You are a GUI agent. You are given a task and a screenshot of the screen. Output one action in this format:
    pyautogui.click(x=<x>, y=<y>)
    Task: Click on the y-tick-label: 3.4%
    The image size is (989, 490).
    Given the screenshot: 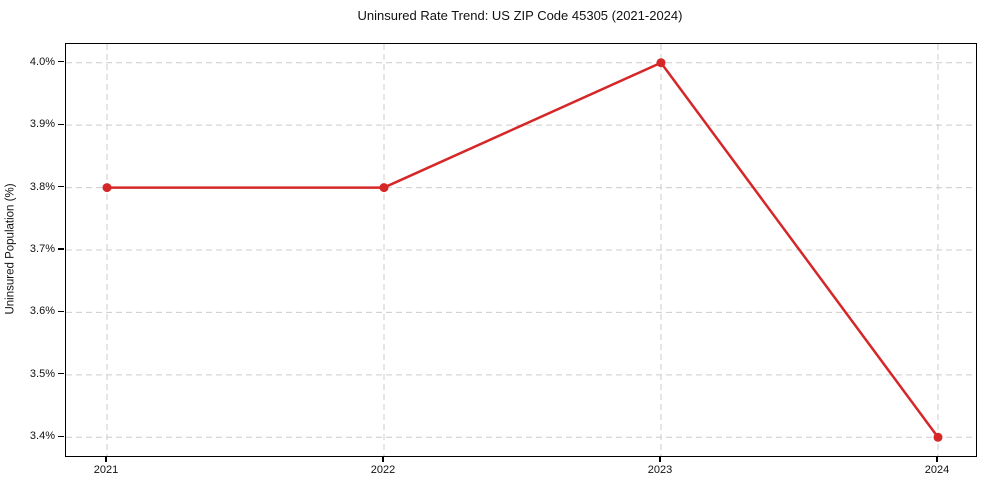 What is the action you would take?
    pyautogui.click(x=42, y=436)
    